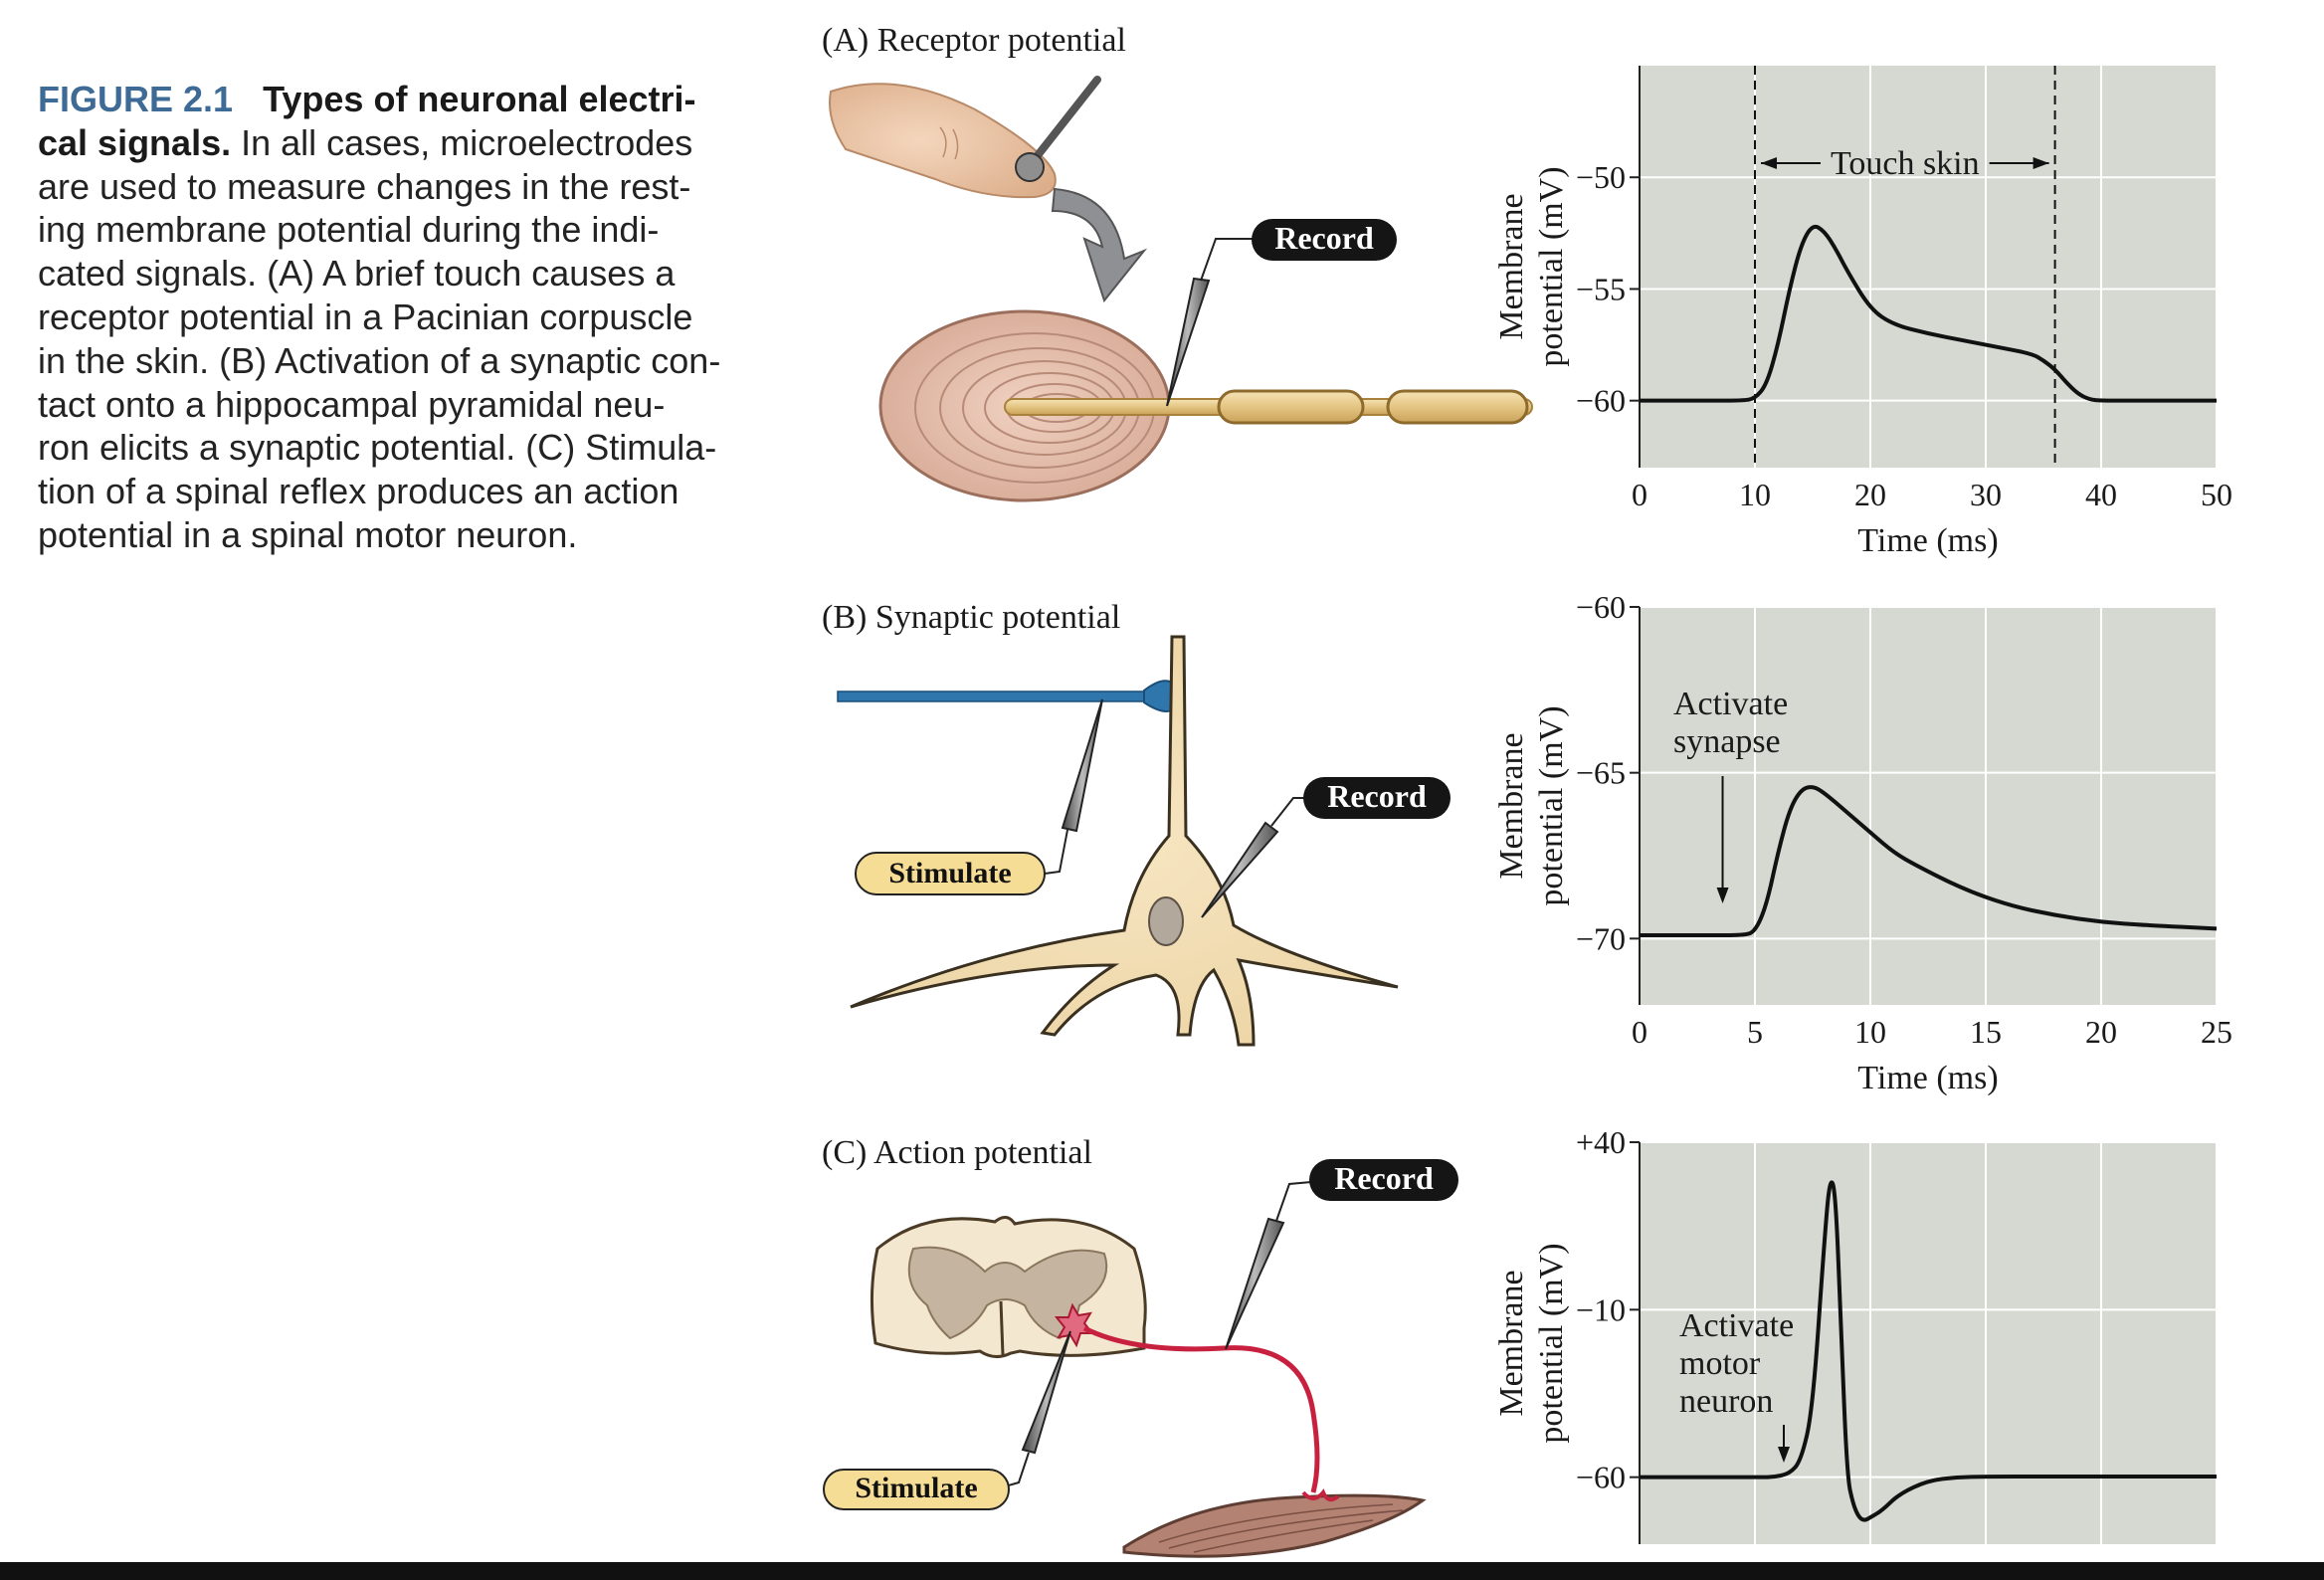  I want to click on annotation-line: neuron, so click(1726, 1401).